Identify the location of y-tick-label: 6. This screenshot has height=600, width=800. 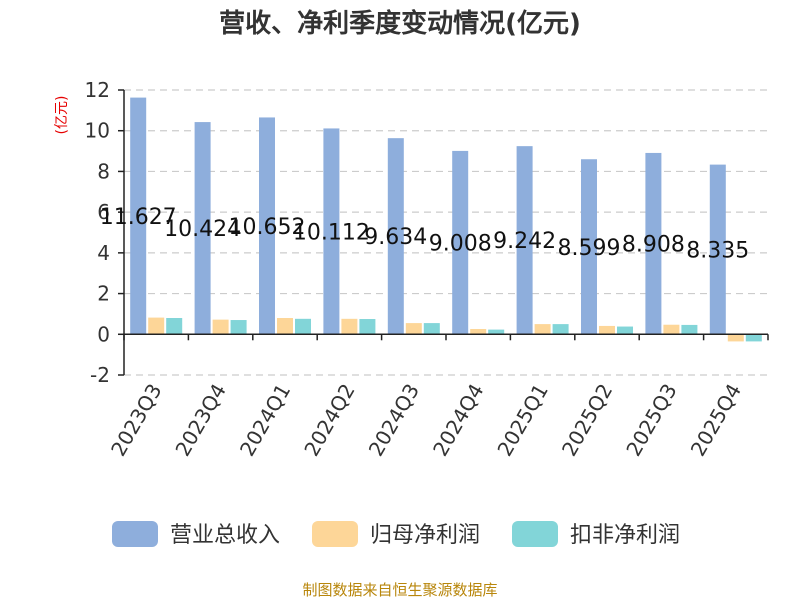
(103, 212).